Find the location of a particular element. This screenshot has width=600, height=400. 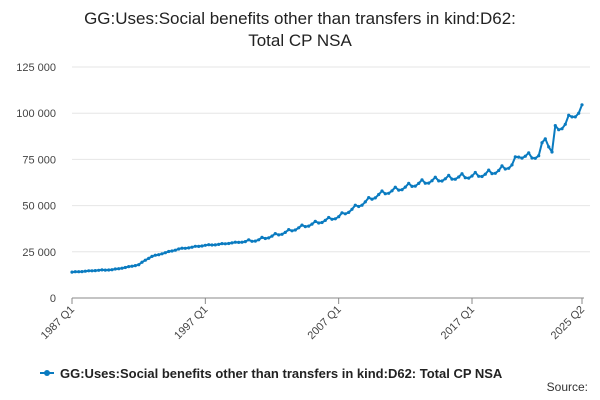

x-tick-label: 1987 Q1 is located at coordinates (58, 323).